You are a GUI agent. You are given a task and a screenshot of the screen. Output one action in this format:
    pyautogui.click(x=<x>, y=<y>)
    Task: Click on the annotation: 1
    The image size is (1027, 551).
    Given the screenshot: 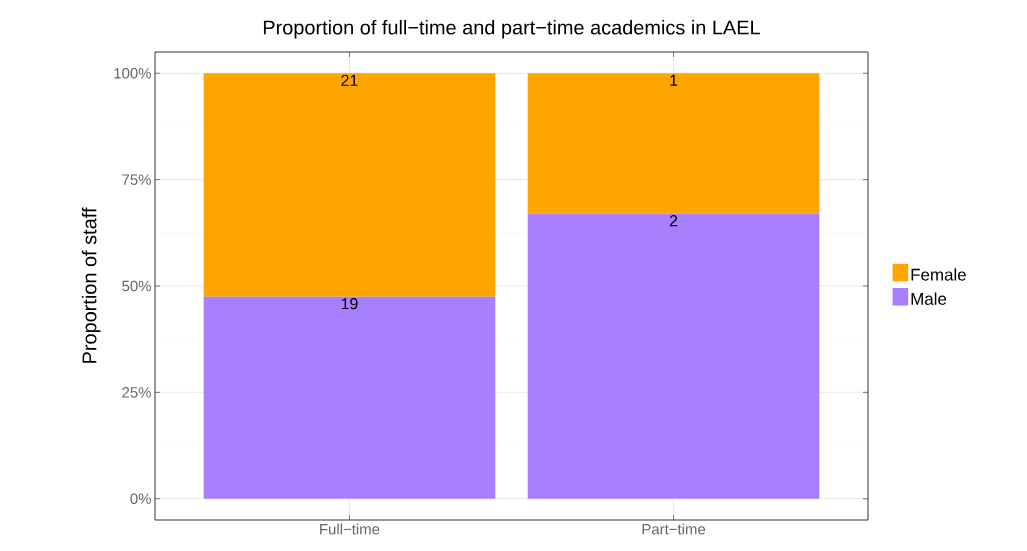 What is the action you would take?
    pyautogui.click(x=674, y=80)
    